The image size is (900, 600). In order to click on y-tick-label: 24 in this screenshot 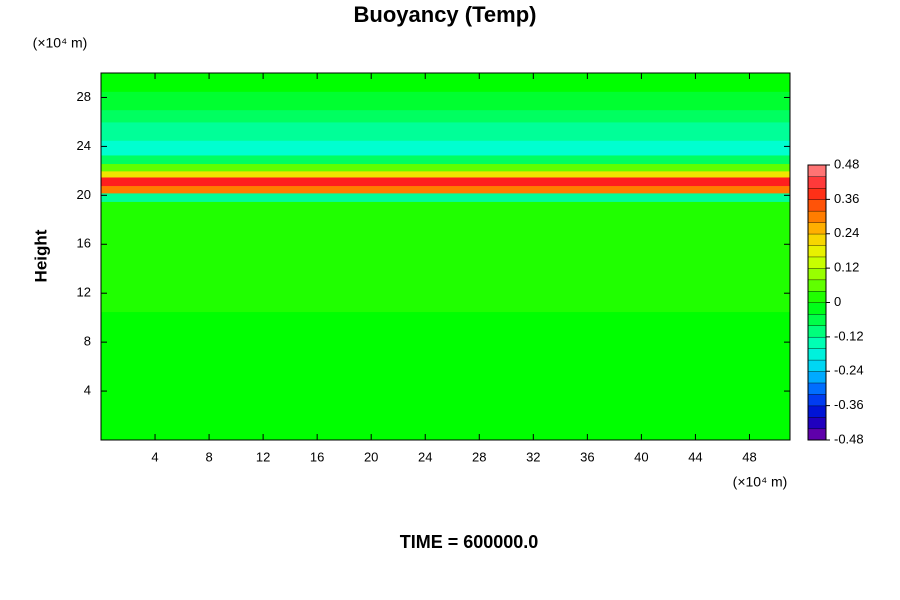, I will do `click(84, 145)`.